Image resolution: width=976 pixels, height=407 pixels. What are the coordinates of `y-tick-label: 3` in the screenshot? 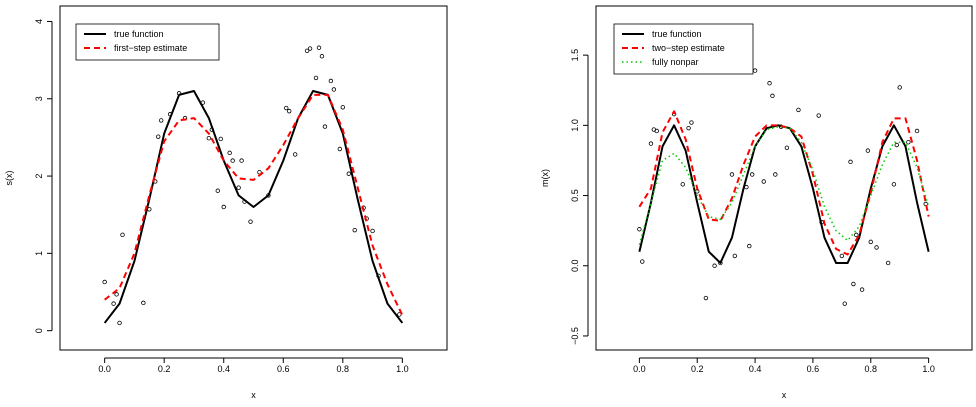 It's located at (39, 98).